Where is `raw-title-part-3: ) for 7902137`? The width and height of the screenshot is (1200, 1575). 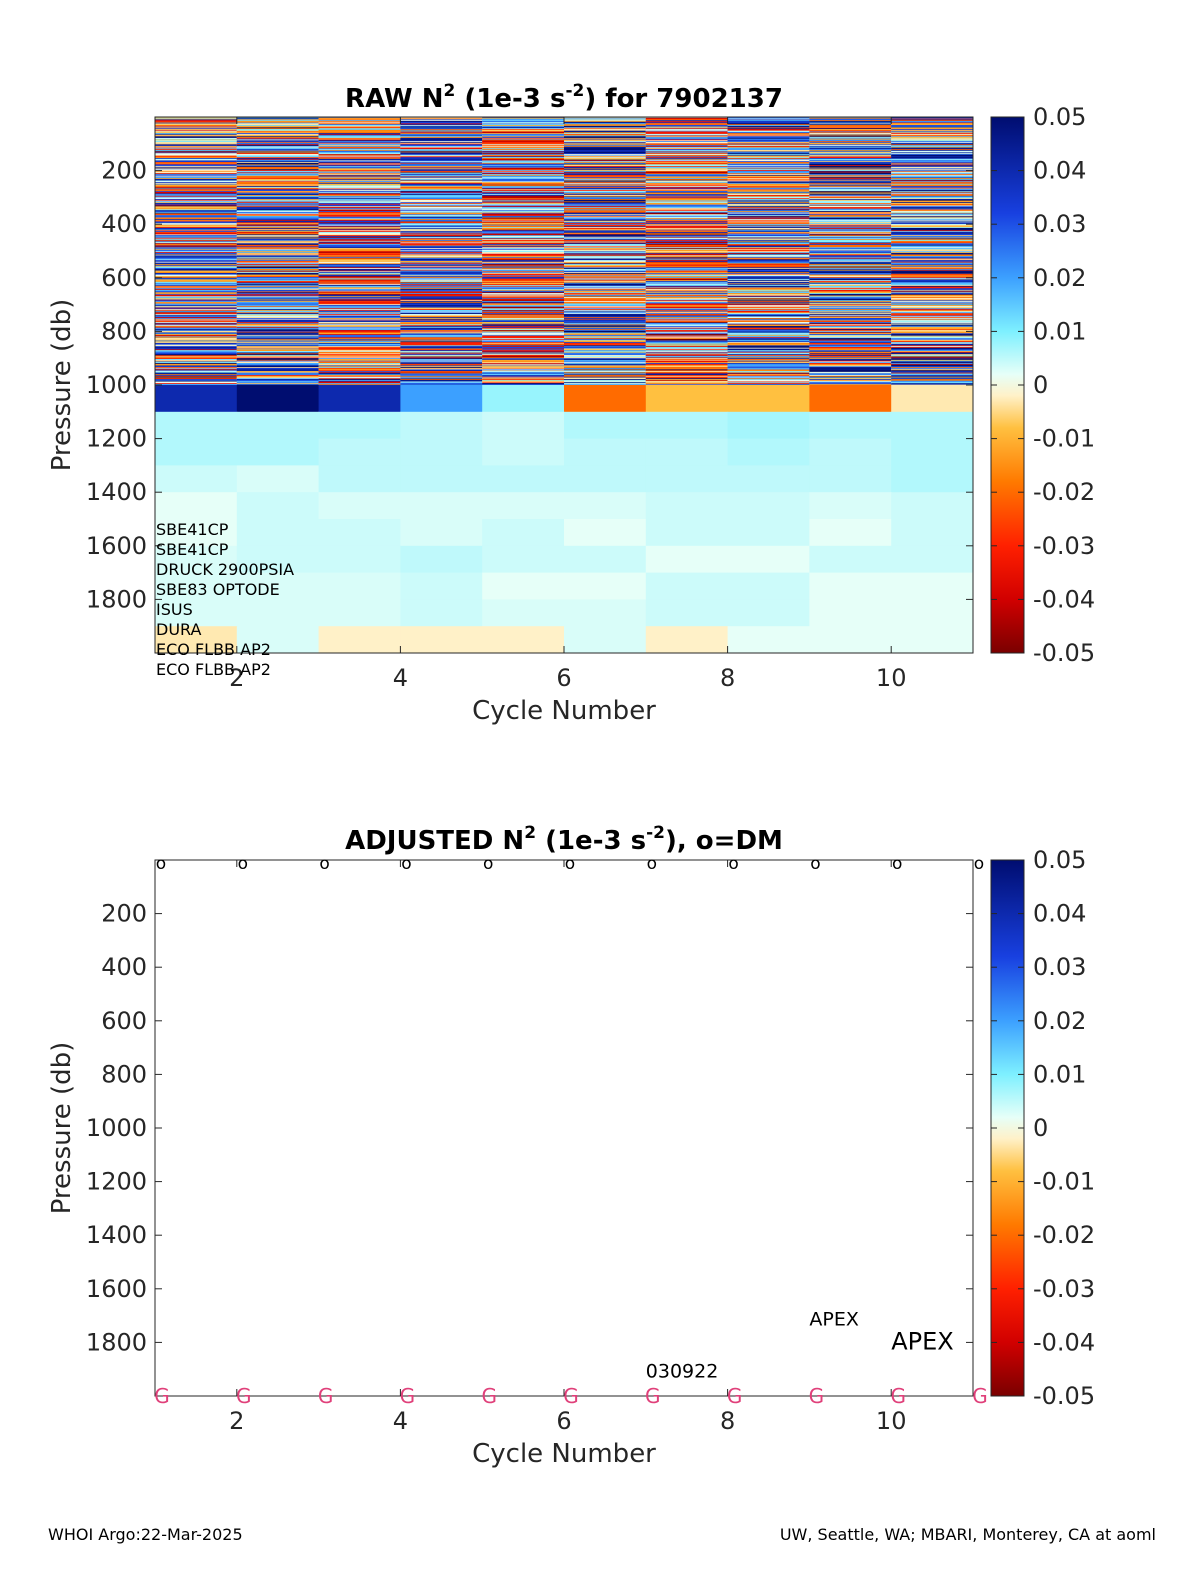 raw-title-part-3: ) for 7902137 is located at coordinates (683, 99).